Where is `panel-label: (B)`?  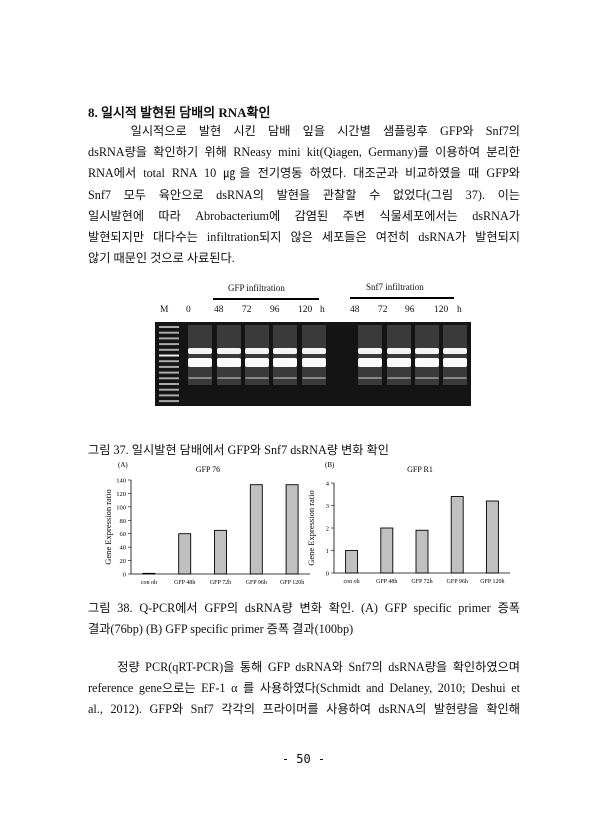
panel-label: (B) is located at coordinates (330, 465).